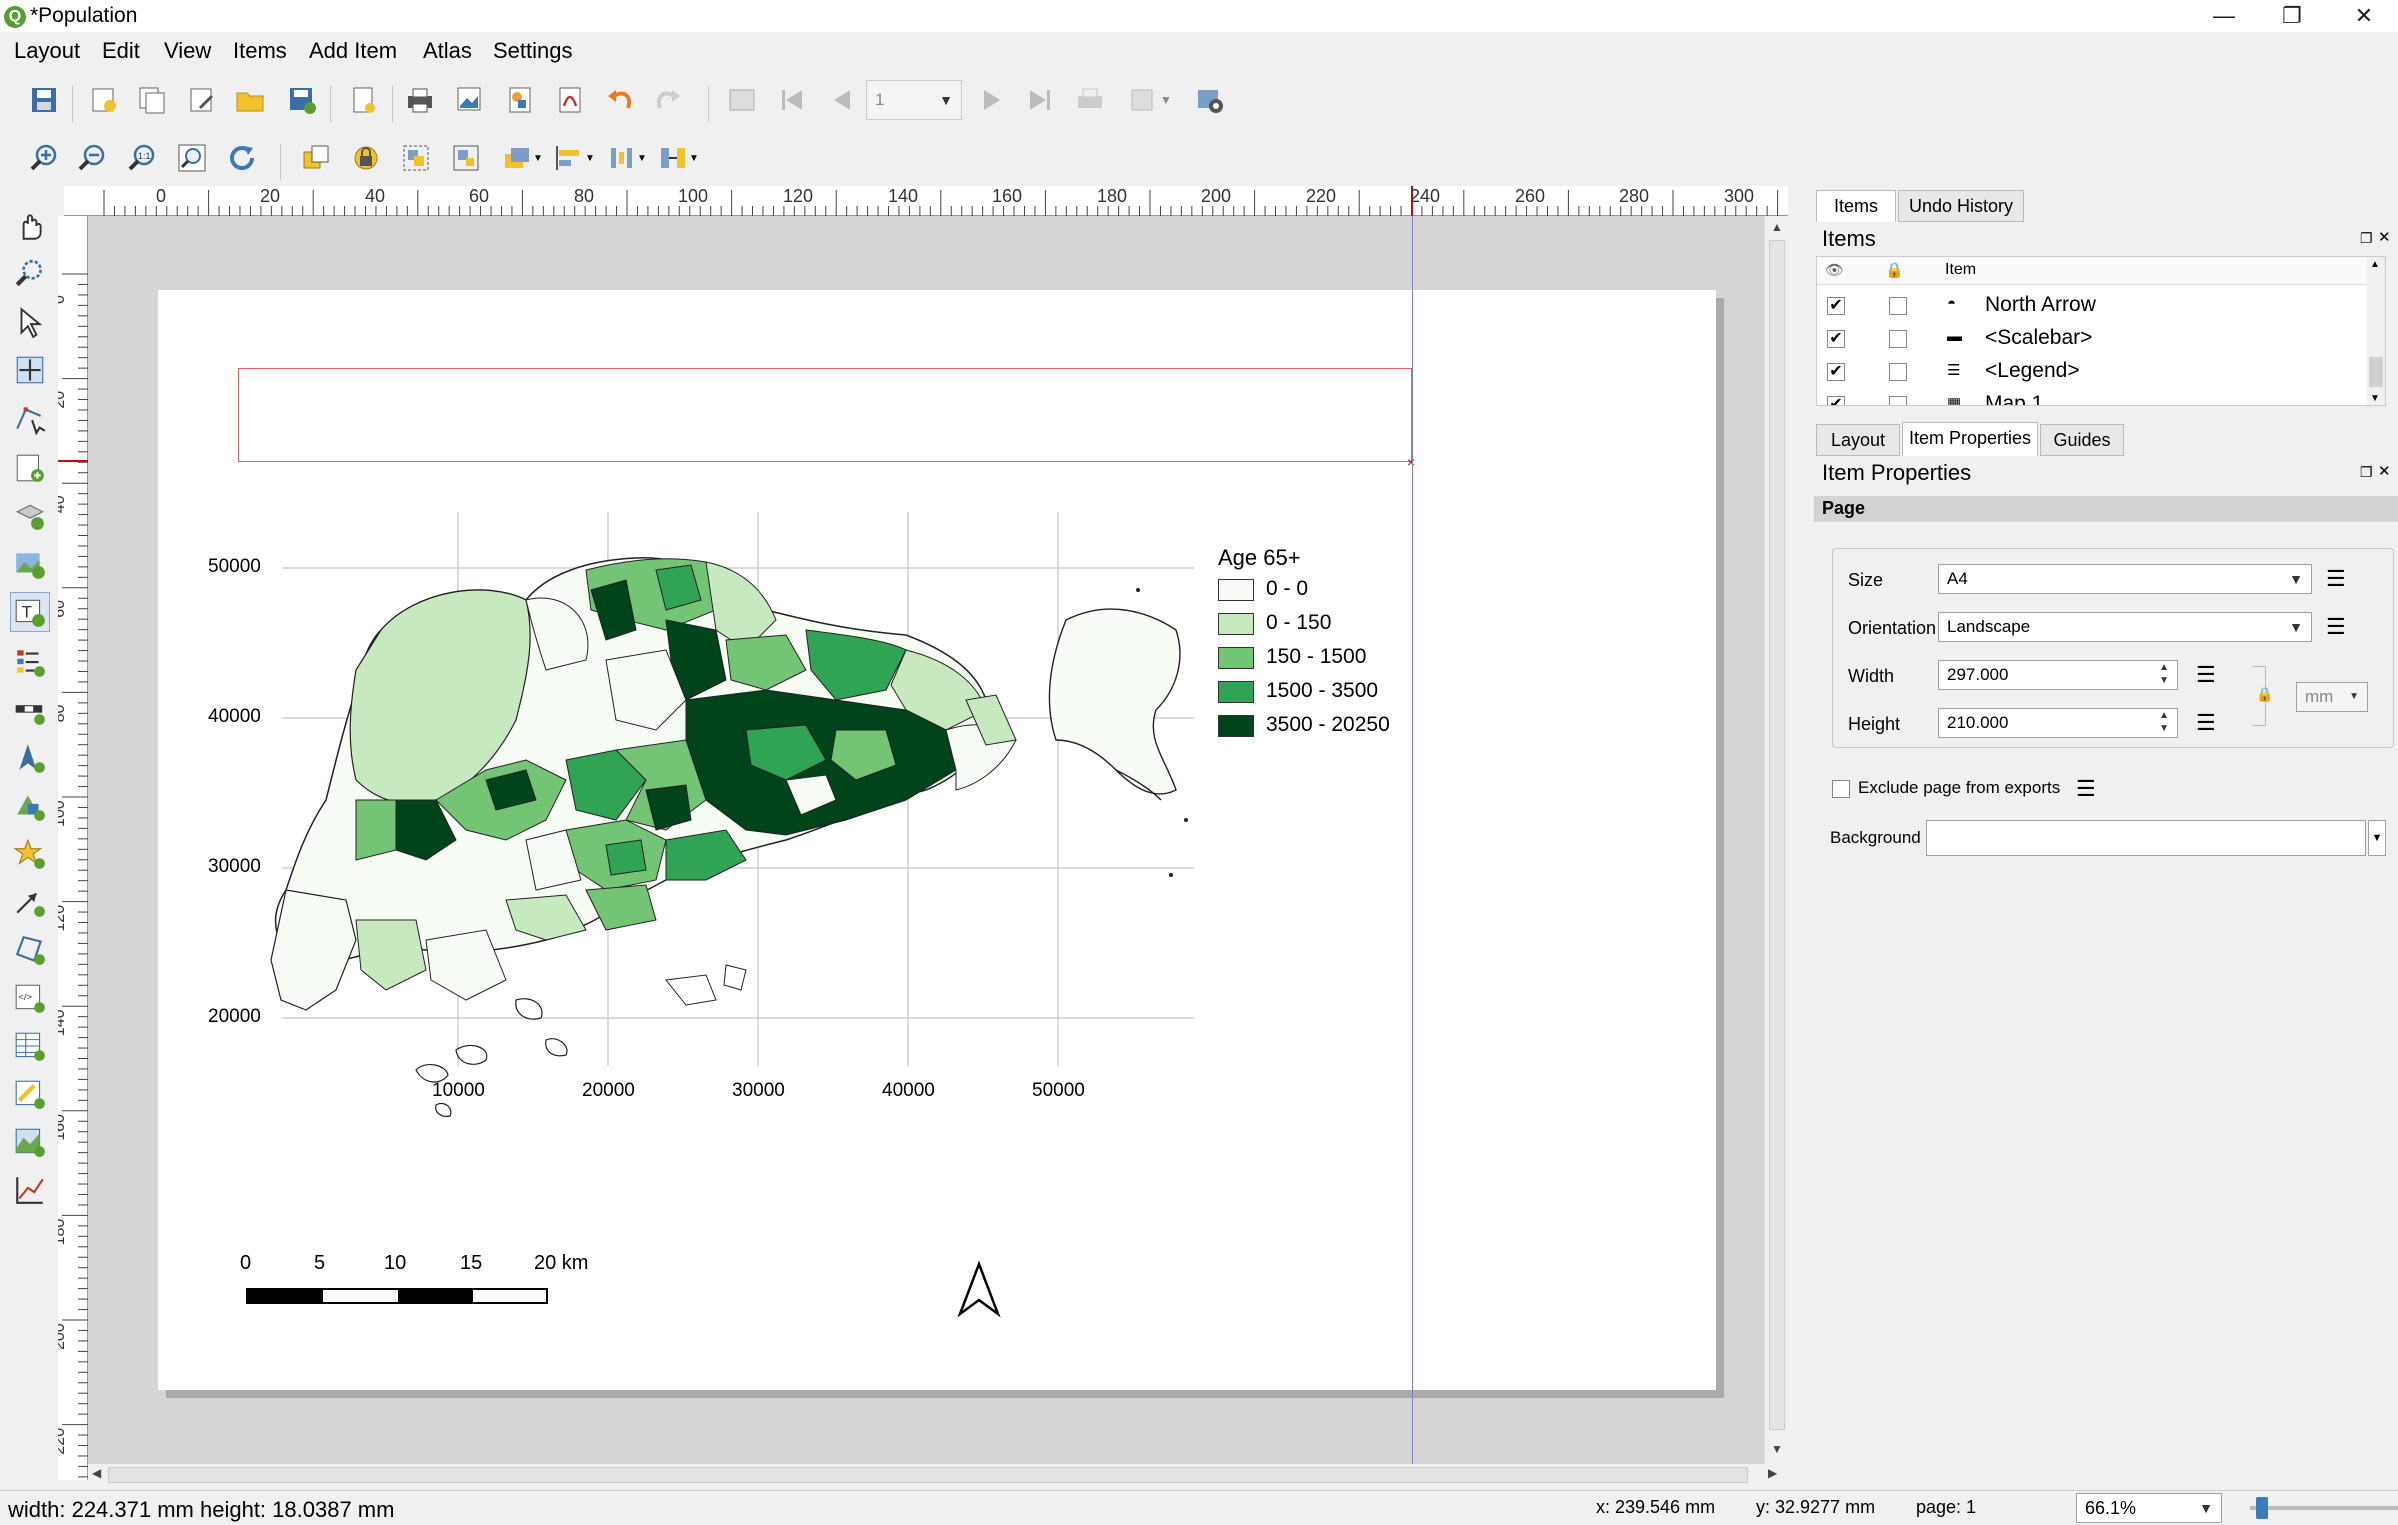  What do you see at coordinates (668, 100) in the screenshot?
I see `redo-icon` at bounding box center [668, 100].